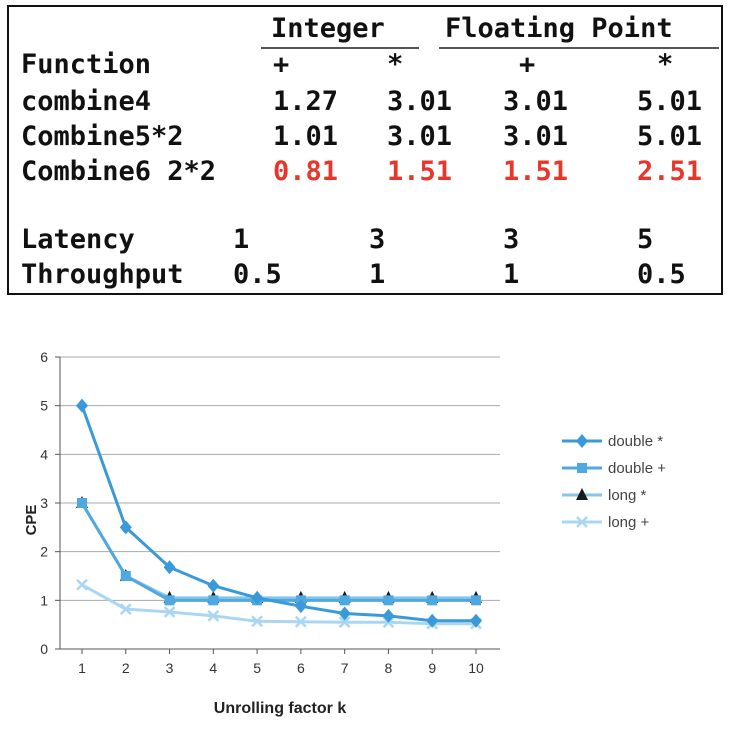  I want to click on row-value-highlight: 2.51, so click(670, 171).